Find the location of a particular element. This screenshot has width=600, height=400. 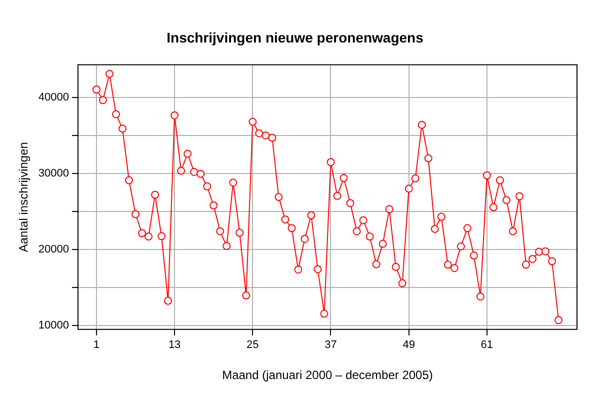

y-tick-label: 30000 is located at coordinates (53, 174).